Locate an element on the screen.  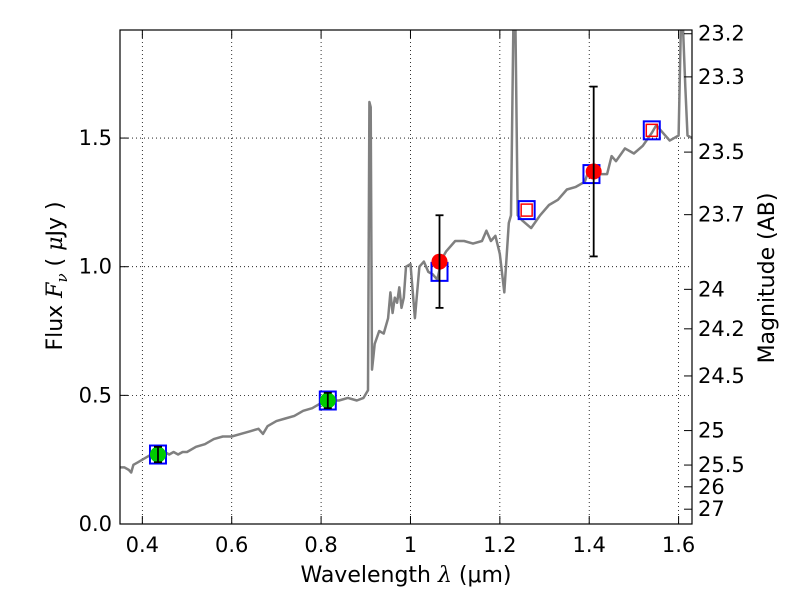
mag-tick-label: 27 is located at coordinates (711, 509).